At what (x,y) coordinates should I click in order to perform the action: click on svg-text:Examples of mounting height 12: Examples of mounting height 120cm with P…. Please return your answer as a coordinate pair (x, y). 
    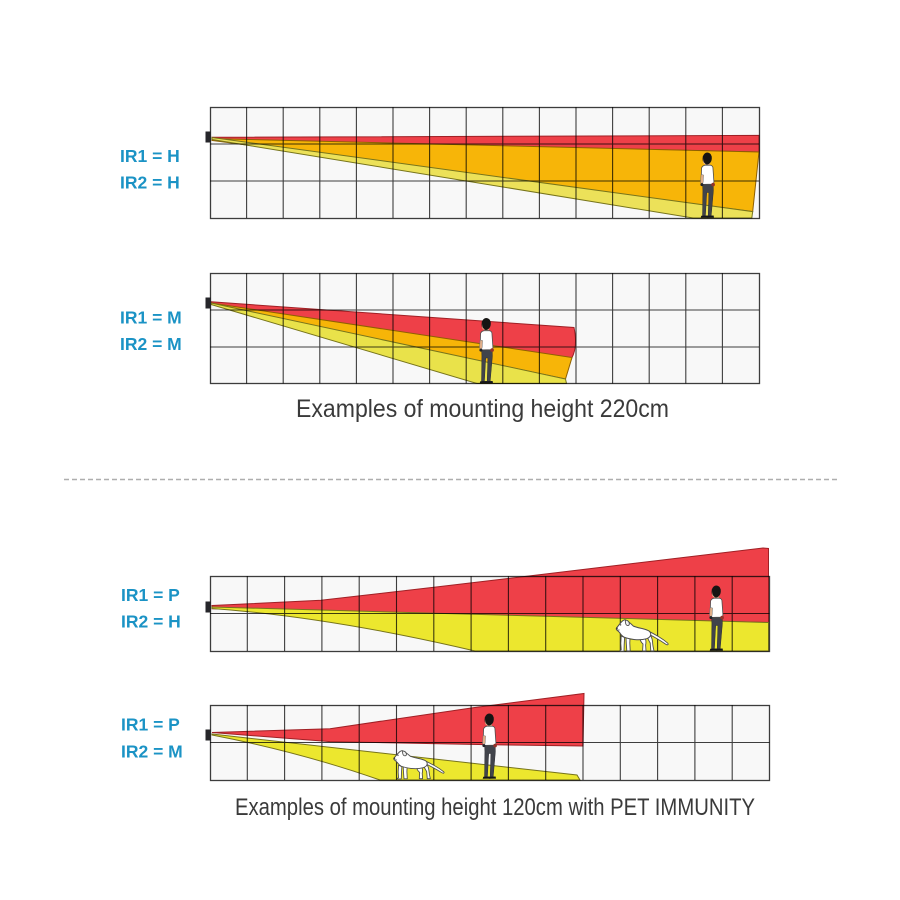
    Looking at the image, I should click on (495, 807).